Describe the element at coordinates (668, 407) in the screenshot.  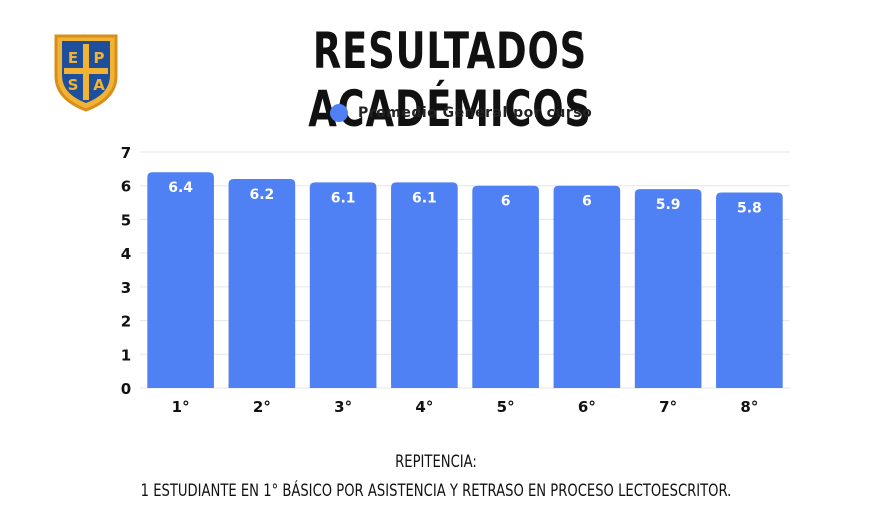
I see `x-tick-label: 7°` at that location.